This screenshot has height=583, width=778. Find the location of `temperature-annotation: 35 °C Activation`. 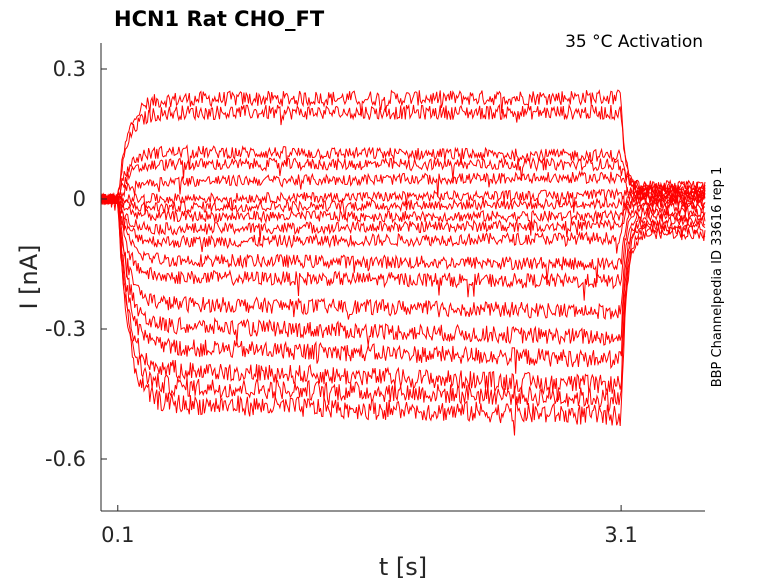

temperature-annotation: 35 °C Activation is located at coordinates (634, 42).